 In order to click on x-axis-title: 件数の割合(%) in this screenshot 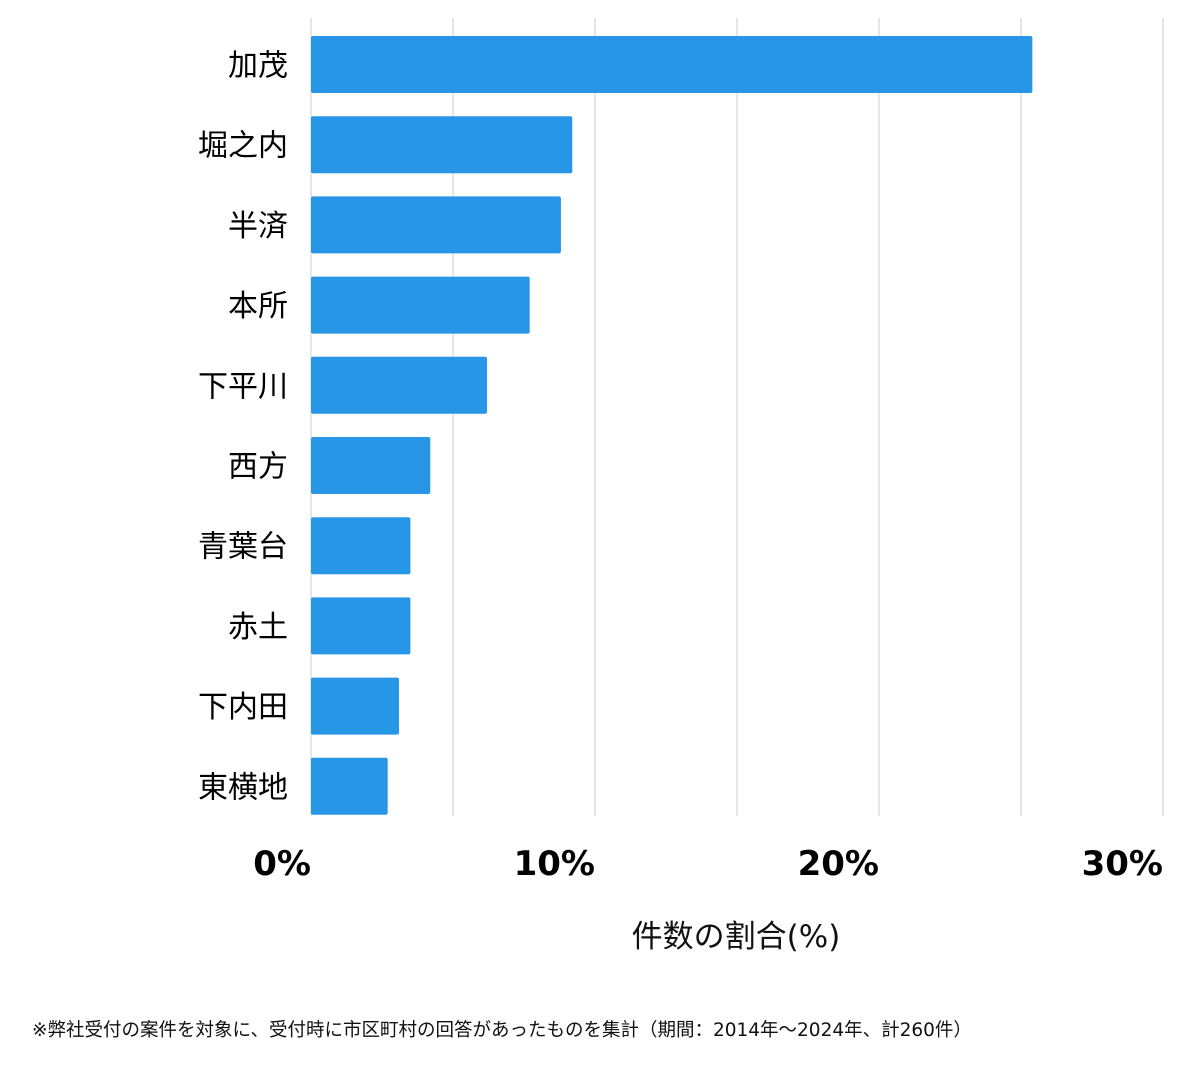, I will do `click(736, 937)`.